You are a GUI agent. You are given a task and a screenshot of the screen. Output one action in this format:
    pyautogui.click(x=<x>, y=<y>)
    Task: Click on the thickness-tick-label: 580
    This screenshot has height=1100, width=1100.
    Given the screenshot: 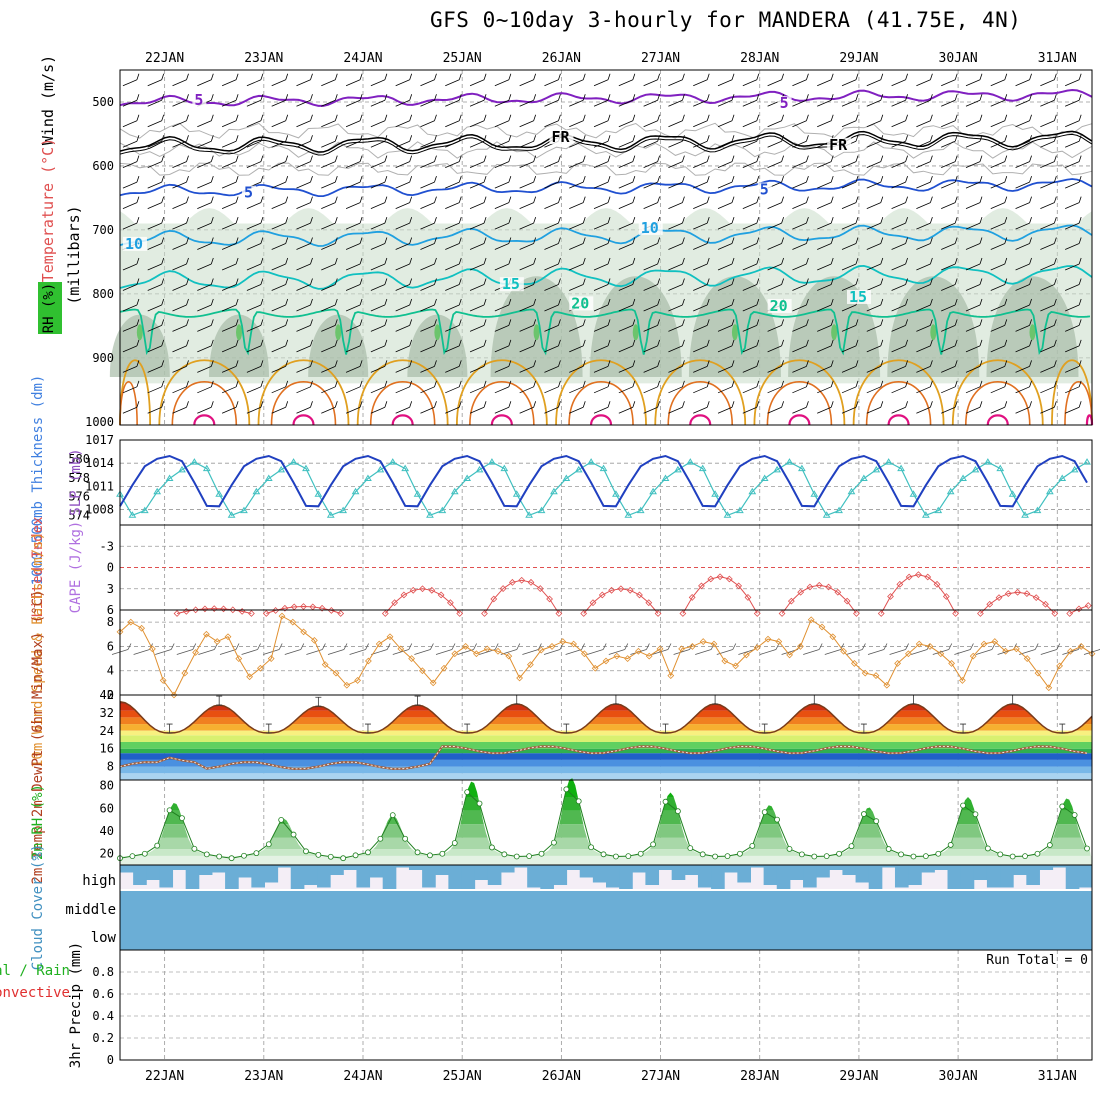 What is the action you would take?
    pyautogui.click(x=79, y=459)
    